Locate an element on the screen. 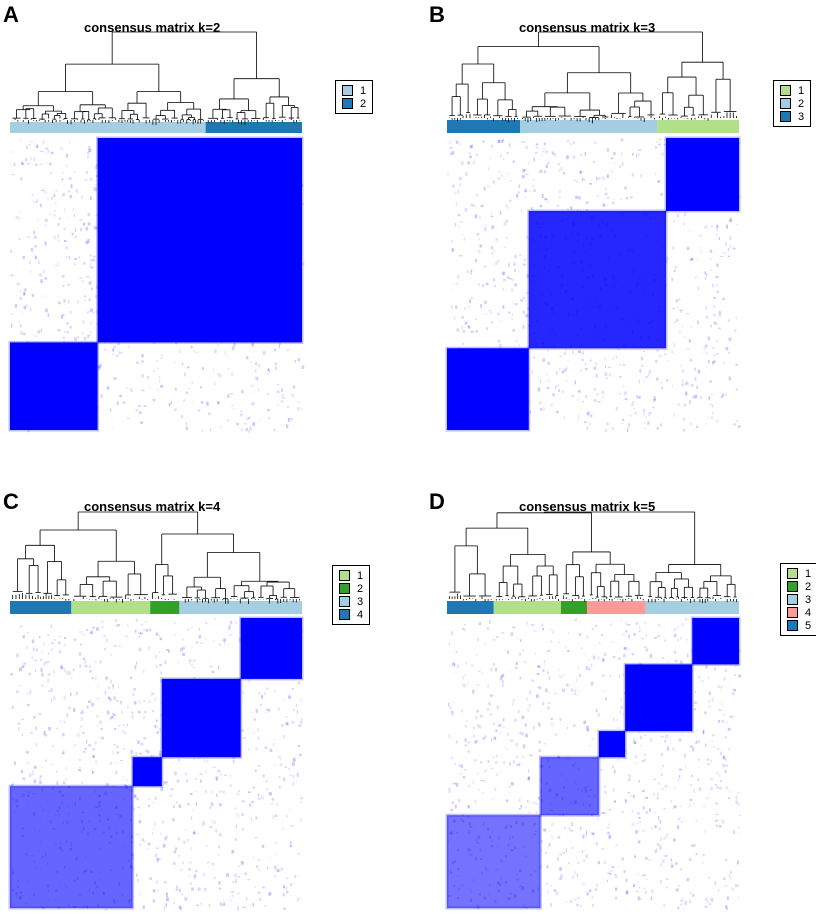 The height and width of the screenshot is (914, 816). legend-item: 5 is located at coordinates (799, 625).